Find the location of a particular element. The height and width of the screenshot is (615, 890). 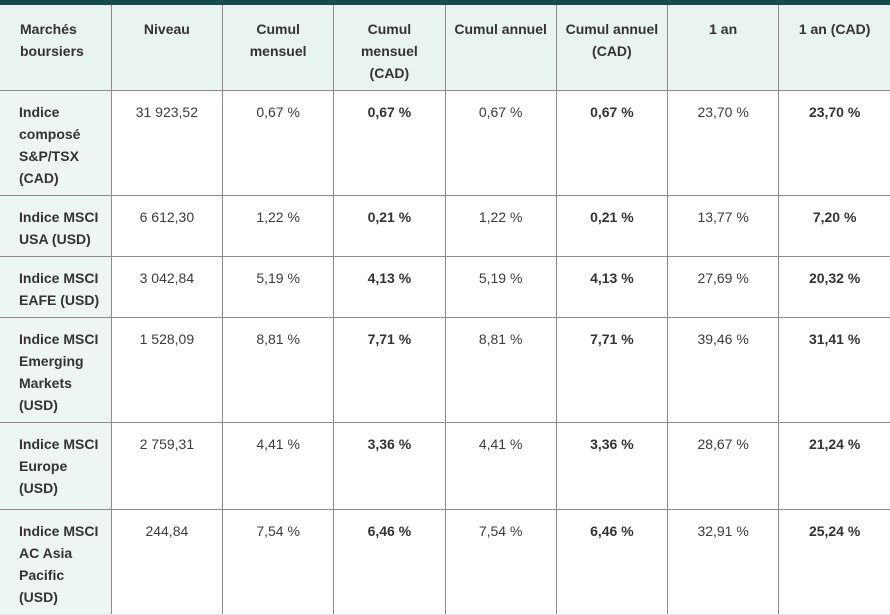

column-header-marches-boursiers: Marchés boursiers is located at coordinates (56, 48).